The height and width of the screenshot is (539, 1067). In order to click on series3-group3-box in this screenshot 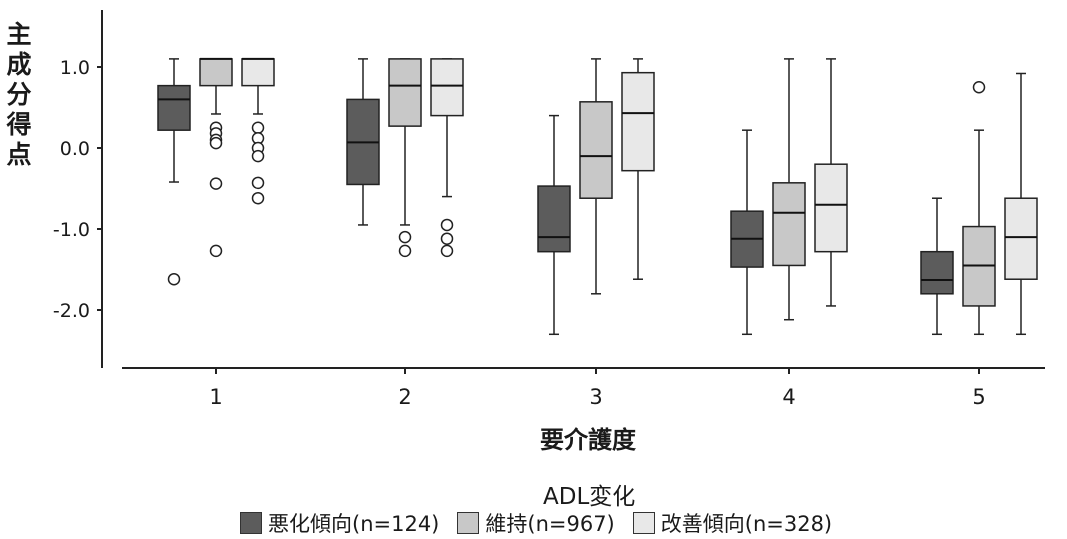, I will do `click(638, 121)`.